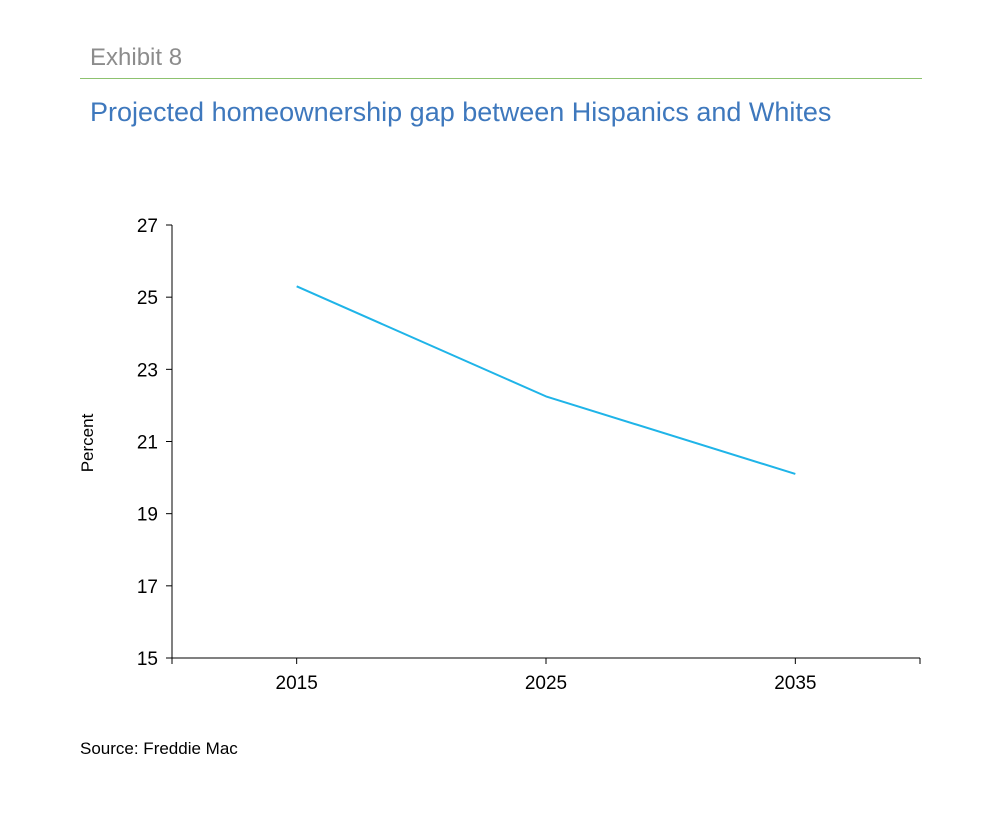 This screenshot has width=1000, height=834. I want to click on source-note: Source: Freddie Mac, so click(159, 748).